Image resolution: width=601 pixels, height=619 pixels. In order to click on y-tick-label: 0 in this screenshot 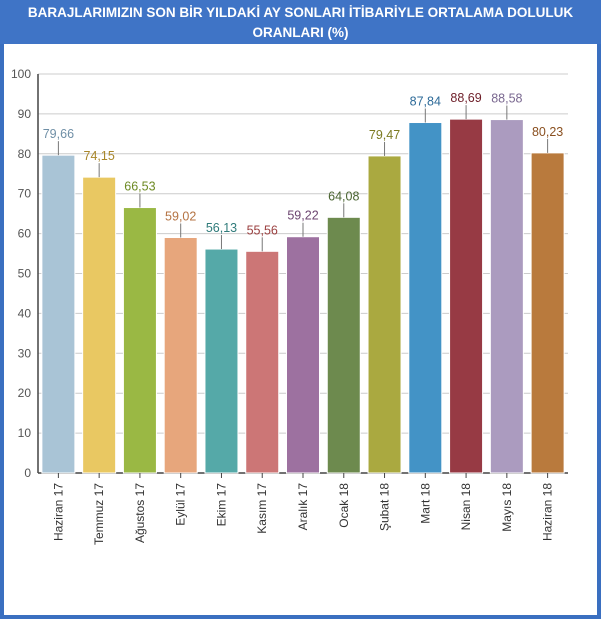, I will do `click(27, 473)`.